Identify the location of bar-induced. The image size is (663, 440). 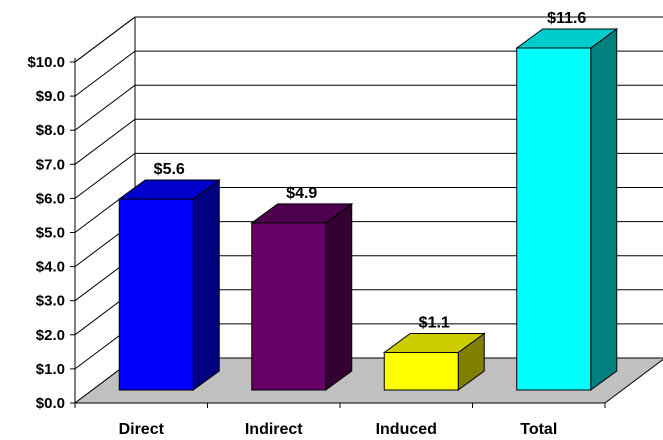
(434, 361).